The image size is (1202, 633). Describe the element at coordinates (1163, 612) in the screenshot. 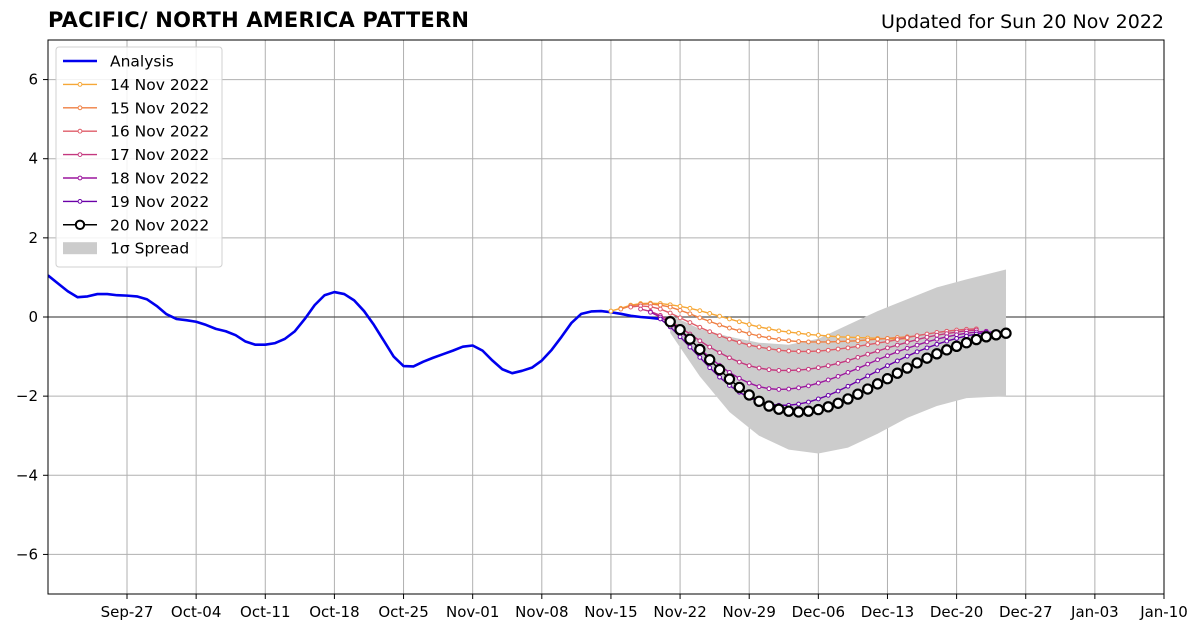

I see `x-tick-label: Jan-10` at that location.